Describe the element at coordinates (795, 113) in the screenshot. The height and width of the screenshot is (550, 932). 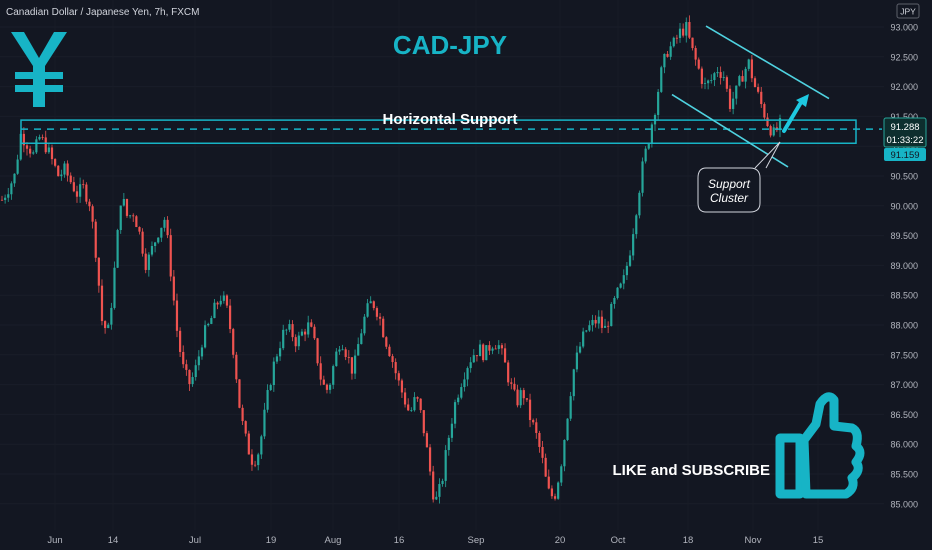
I see `arrow-up-icon` at that location.